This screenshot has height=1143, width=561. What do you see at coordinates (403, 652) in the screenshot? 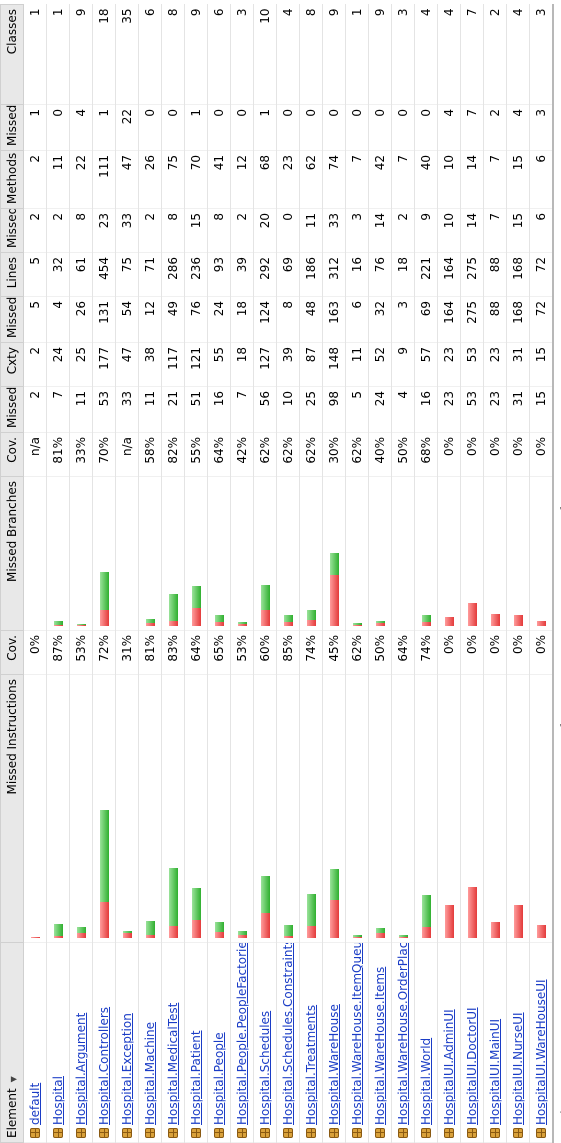
I see `instructions-coverage: 64%` at bounding box center [403, 652].